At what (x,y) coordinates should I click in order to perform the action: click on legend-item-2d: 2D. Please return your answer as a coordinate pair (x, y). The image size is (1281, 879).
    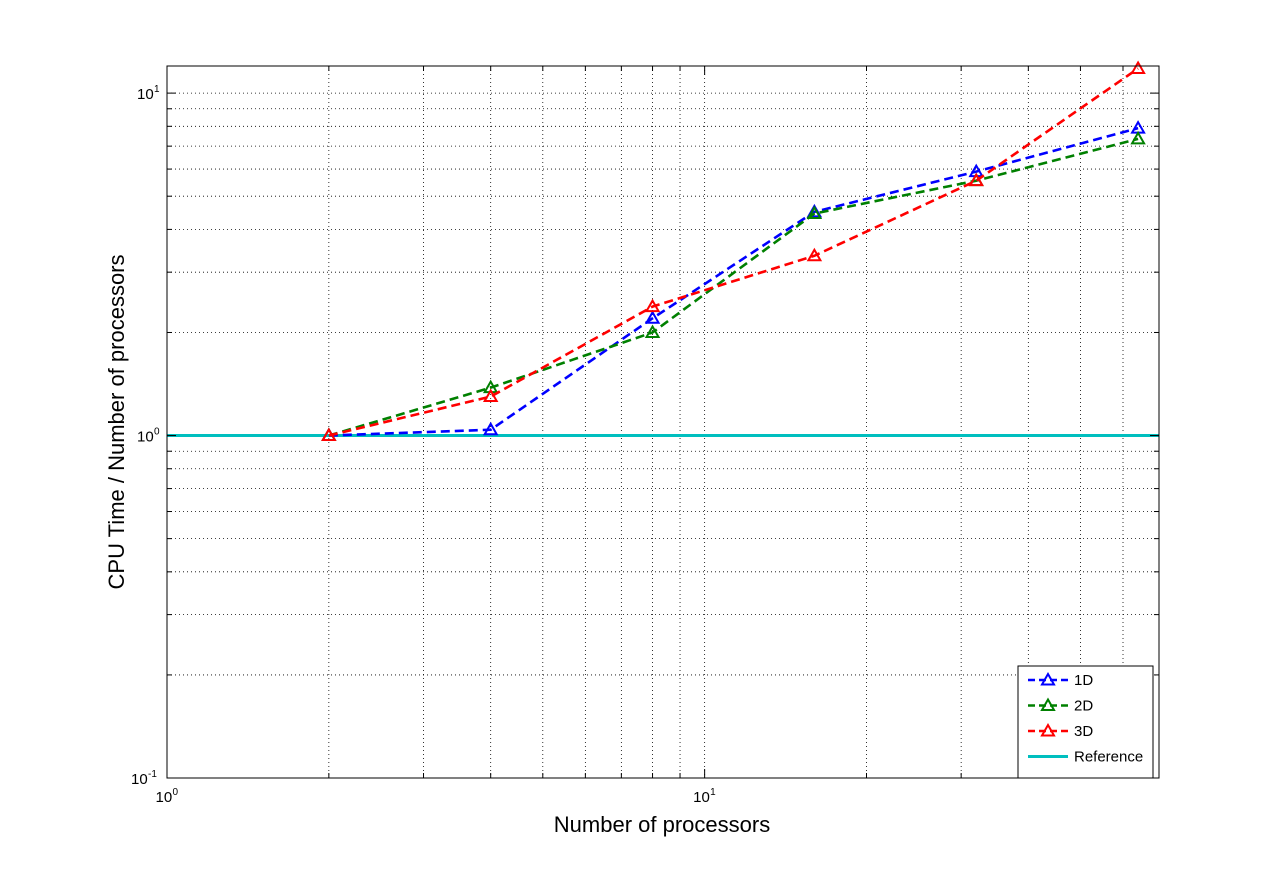
    Looking at the image, I should click on (1060, 706).